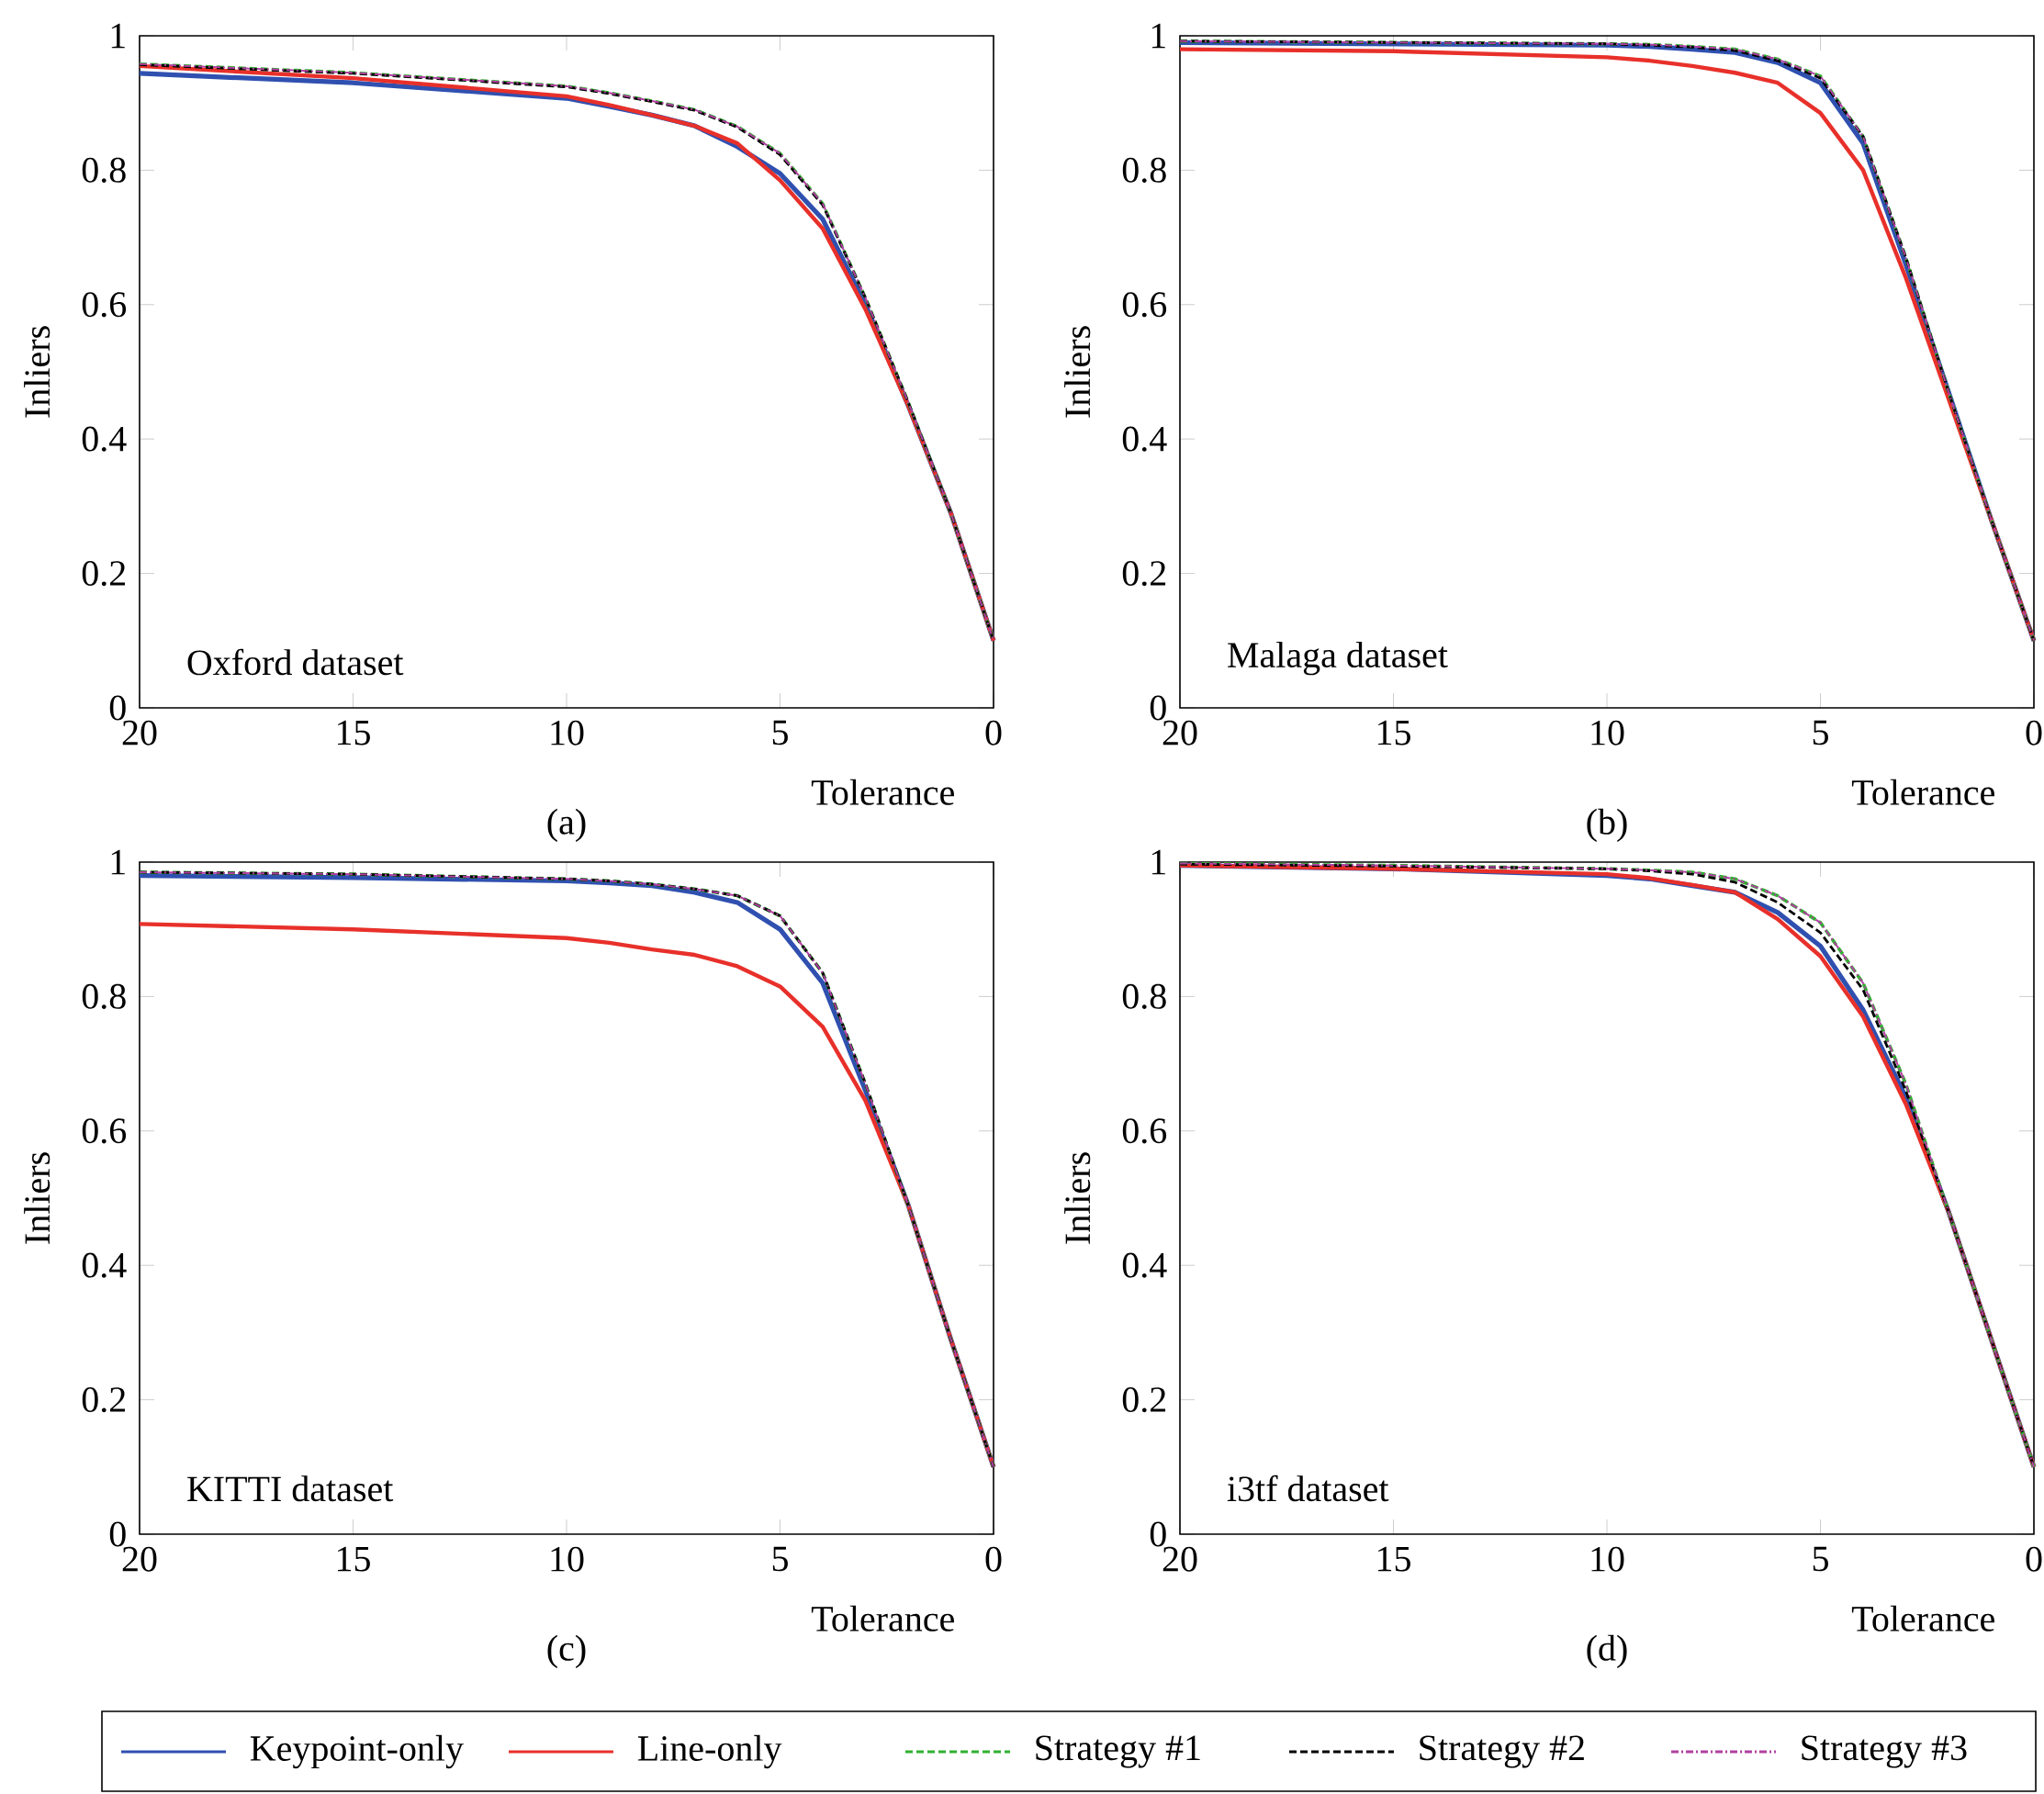 The height and width of the screenshot is (1794, 2044). I want to click on legend-label: Line-only, so click(709, 1752).